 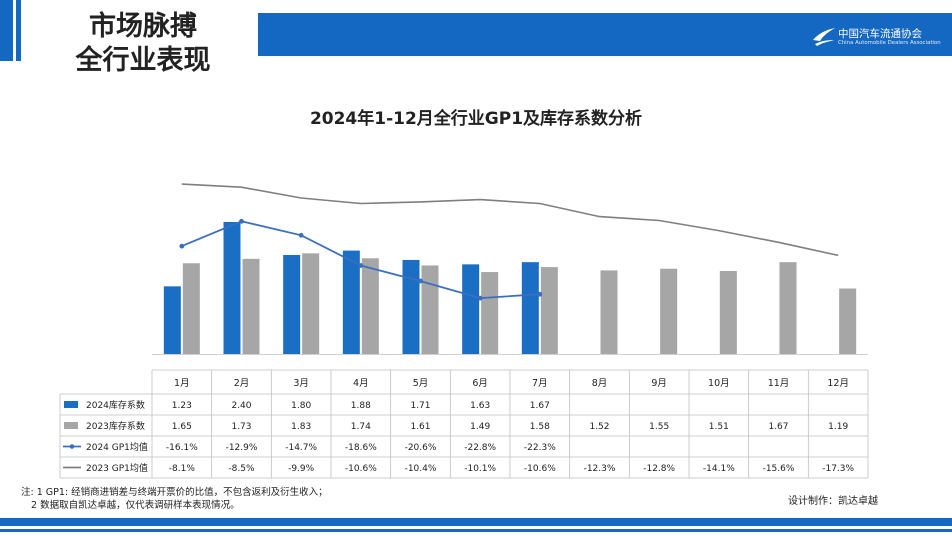 What do you see at coordinates (659, 427) in the screenshot?
I see `data-label: 1.55` at bounding box center [659, 427].